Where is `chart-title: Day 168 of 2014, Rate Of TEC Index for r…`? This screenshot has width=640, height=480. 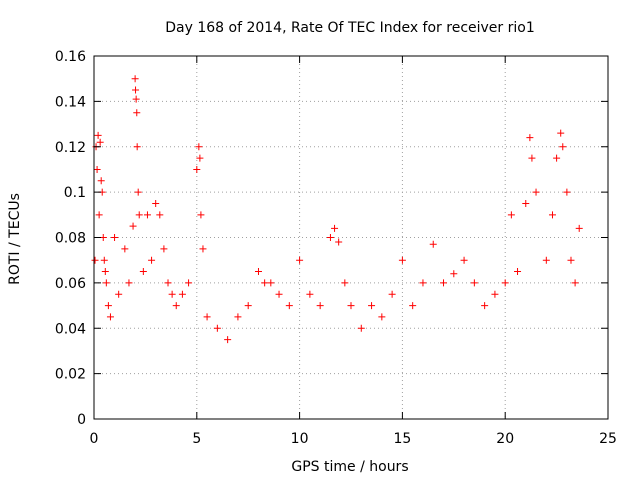 chart-title: Day 168 of 2014, Rate Of TEC Index for r… is located at coordinates (350, 28).